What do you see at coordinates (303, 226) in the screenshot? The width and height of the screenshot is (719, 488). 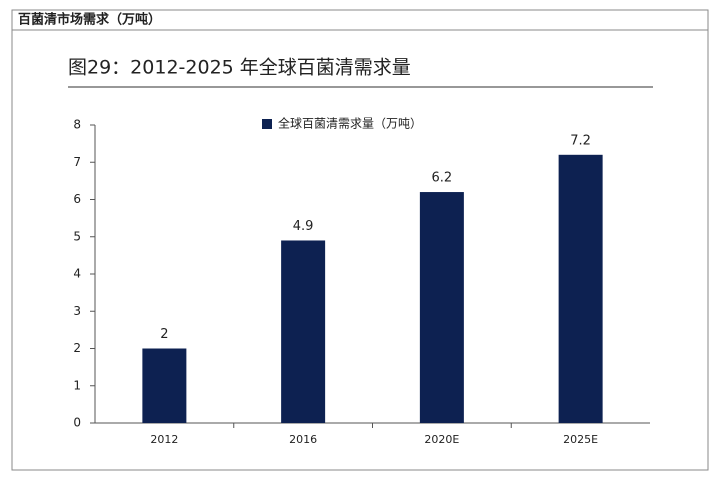 I see `data-label: 4.9` at bounding box center [303, 226].